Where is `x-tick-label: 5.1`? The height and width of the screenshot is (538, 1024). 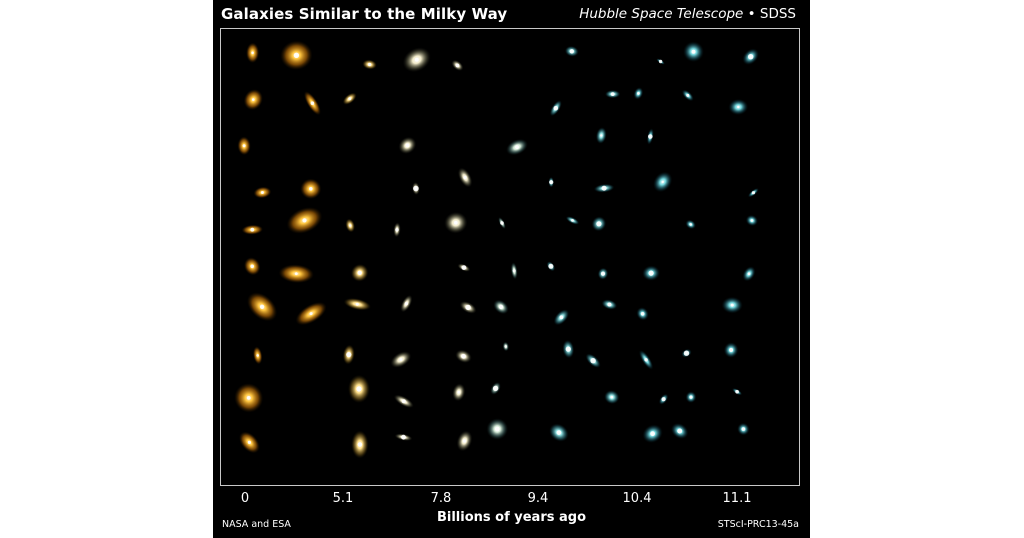
x-tick-label: 5.1 is located at coordinates (343, 498).